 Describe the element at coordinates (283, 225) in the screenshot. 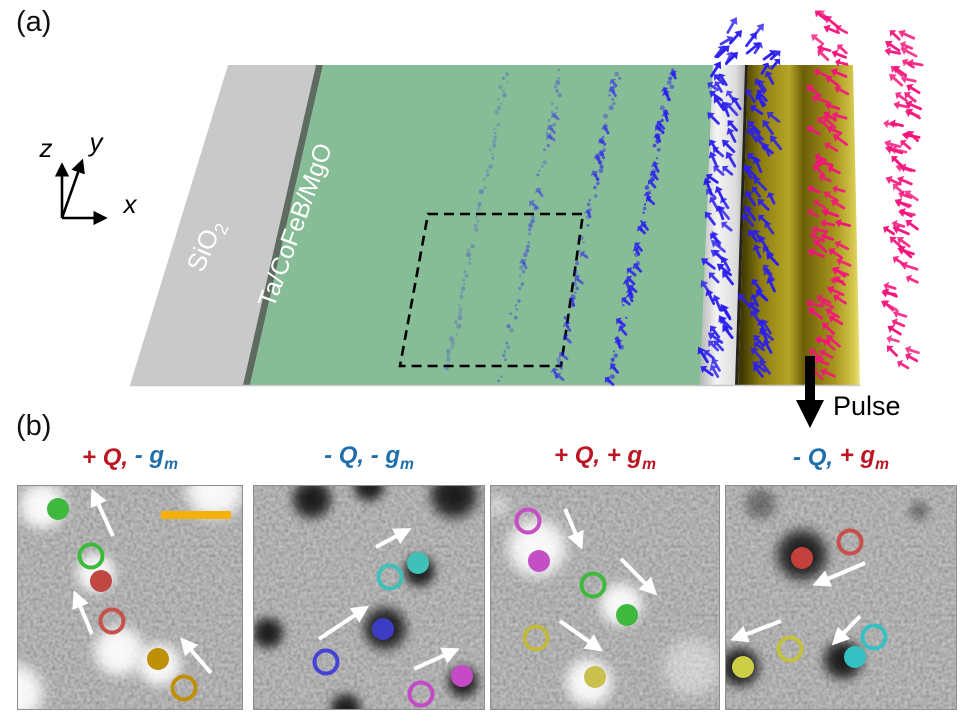

I see `film-edge-line` at that location.